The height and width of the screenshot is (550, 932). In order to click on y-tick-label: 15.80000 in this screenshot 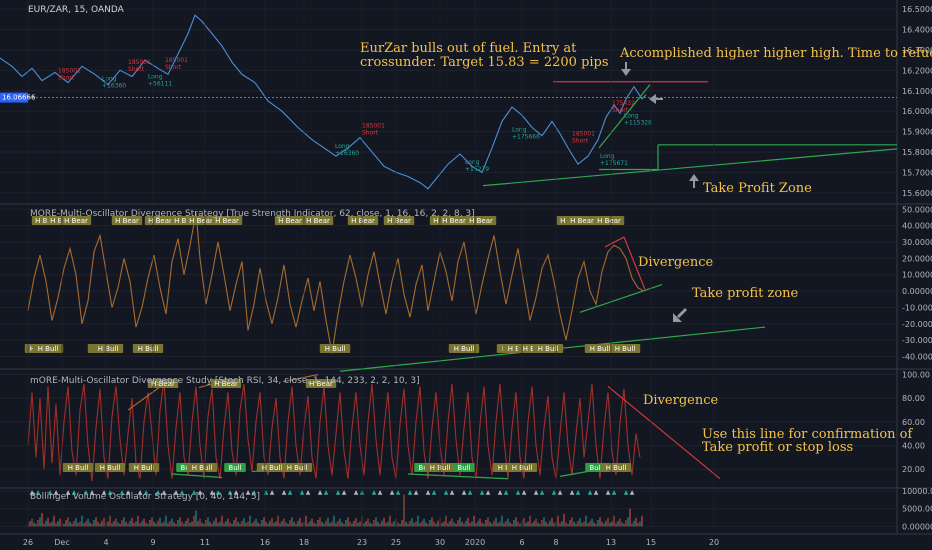, I will do `click(917, 152)`.